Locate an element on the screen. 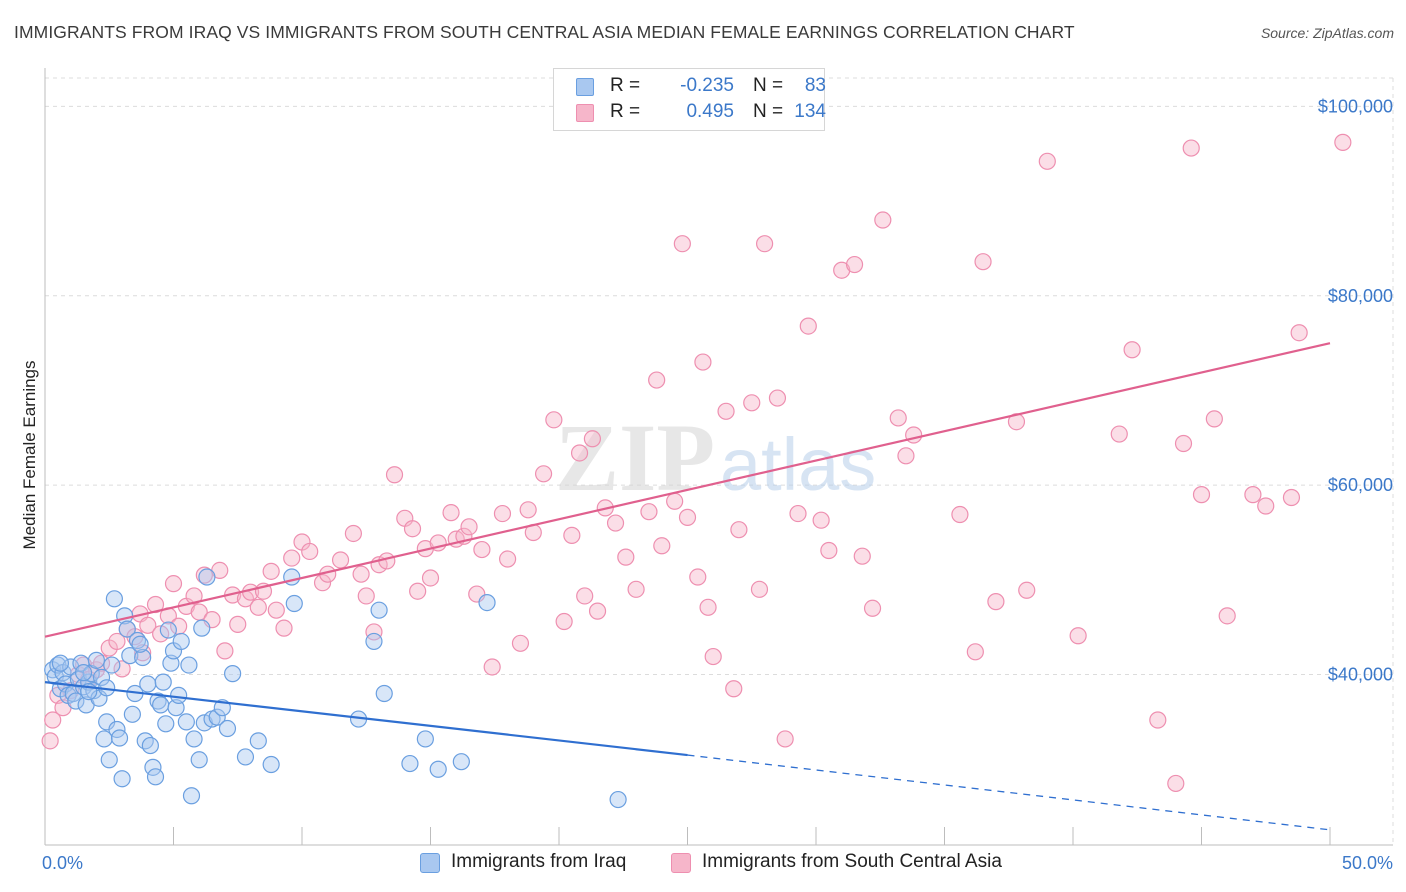 The width and height of the screenshot is (1406, 892). legend-r-value: -0.235 is located at coordinates (707, 85).